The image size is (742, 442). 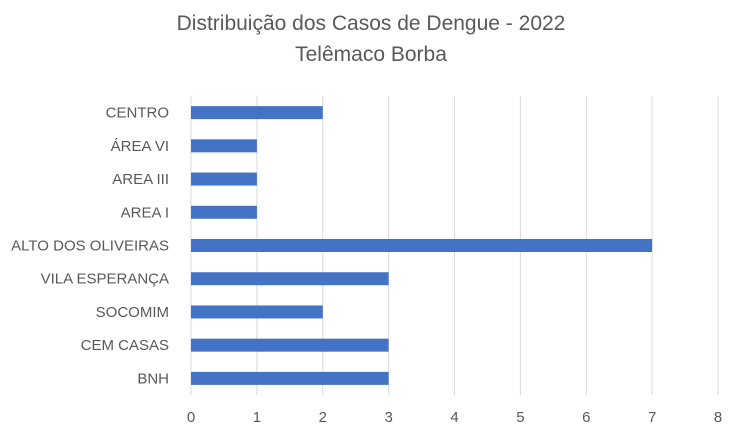 I want to click on x-tick-label: 6, so click(x=586, y=417).